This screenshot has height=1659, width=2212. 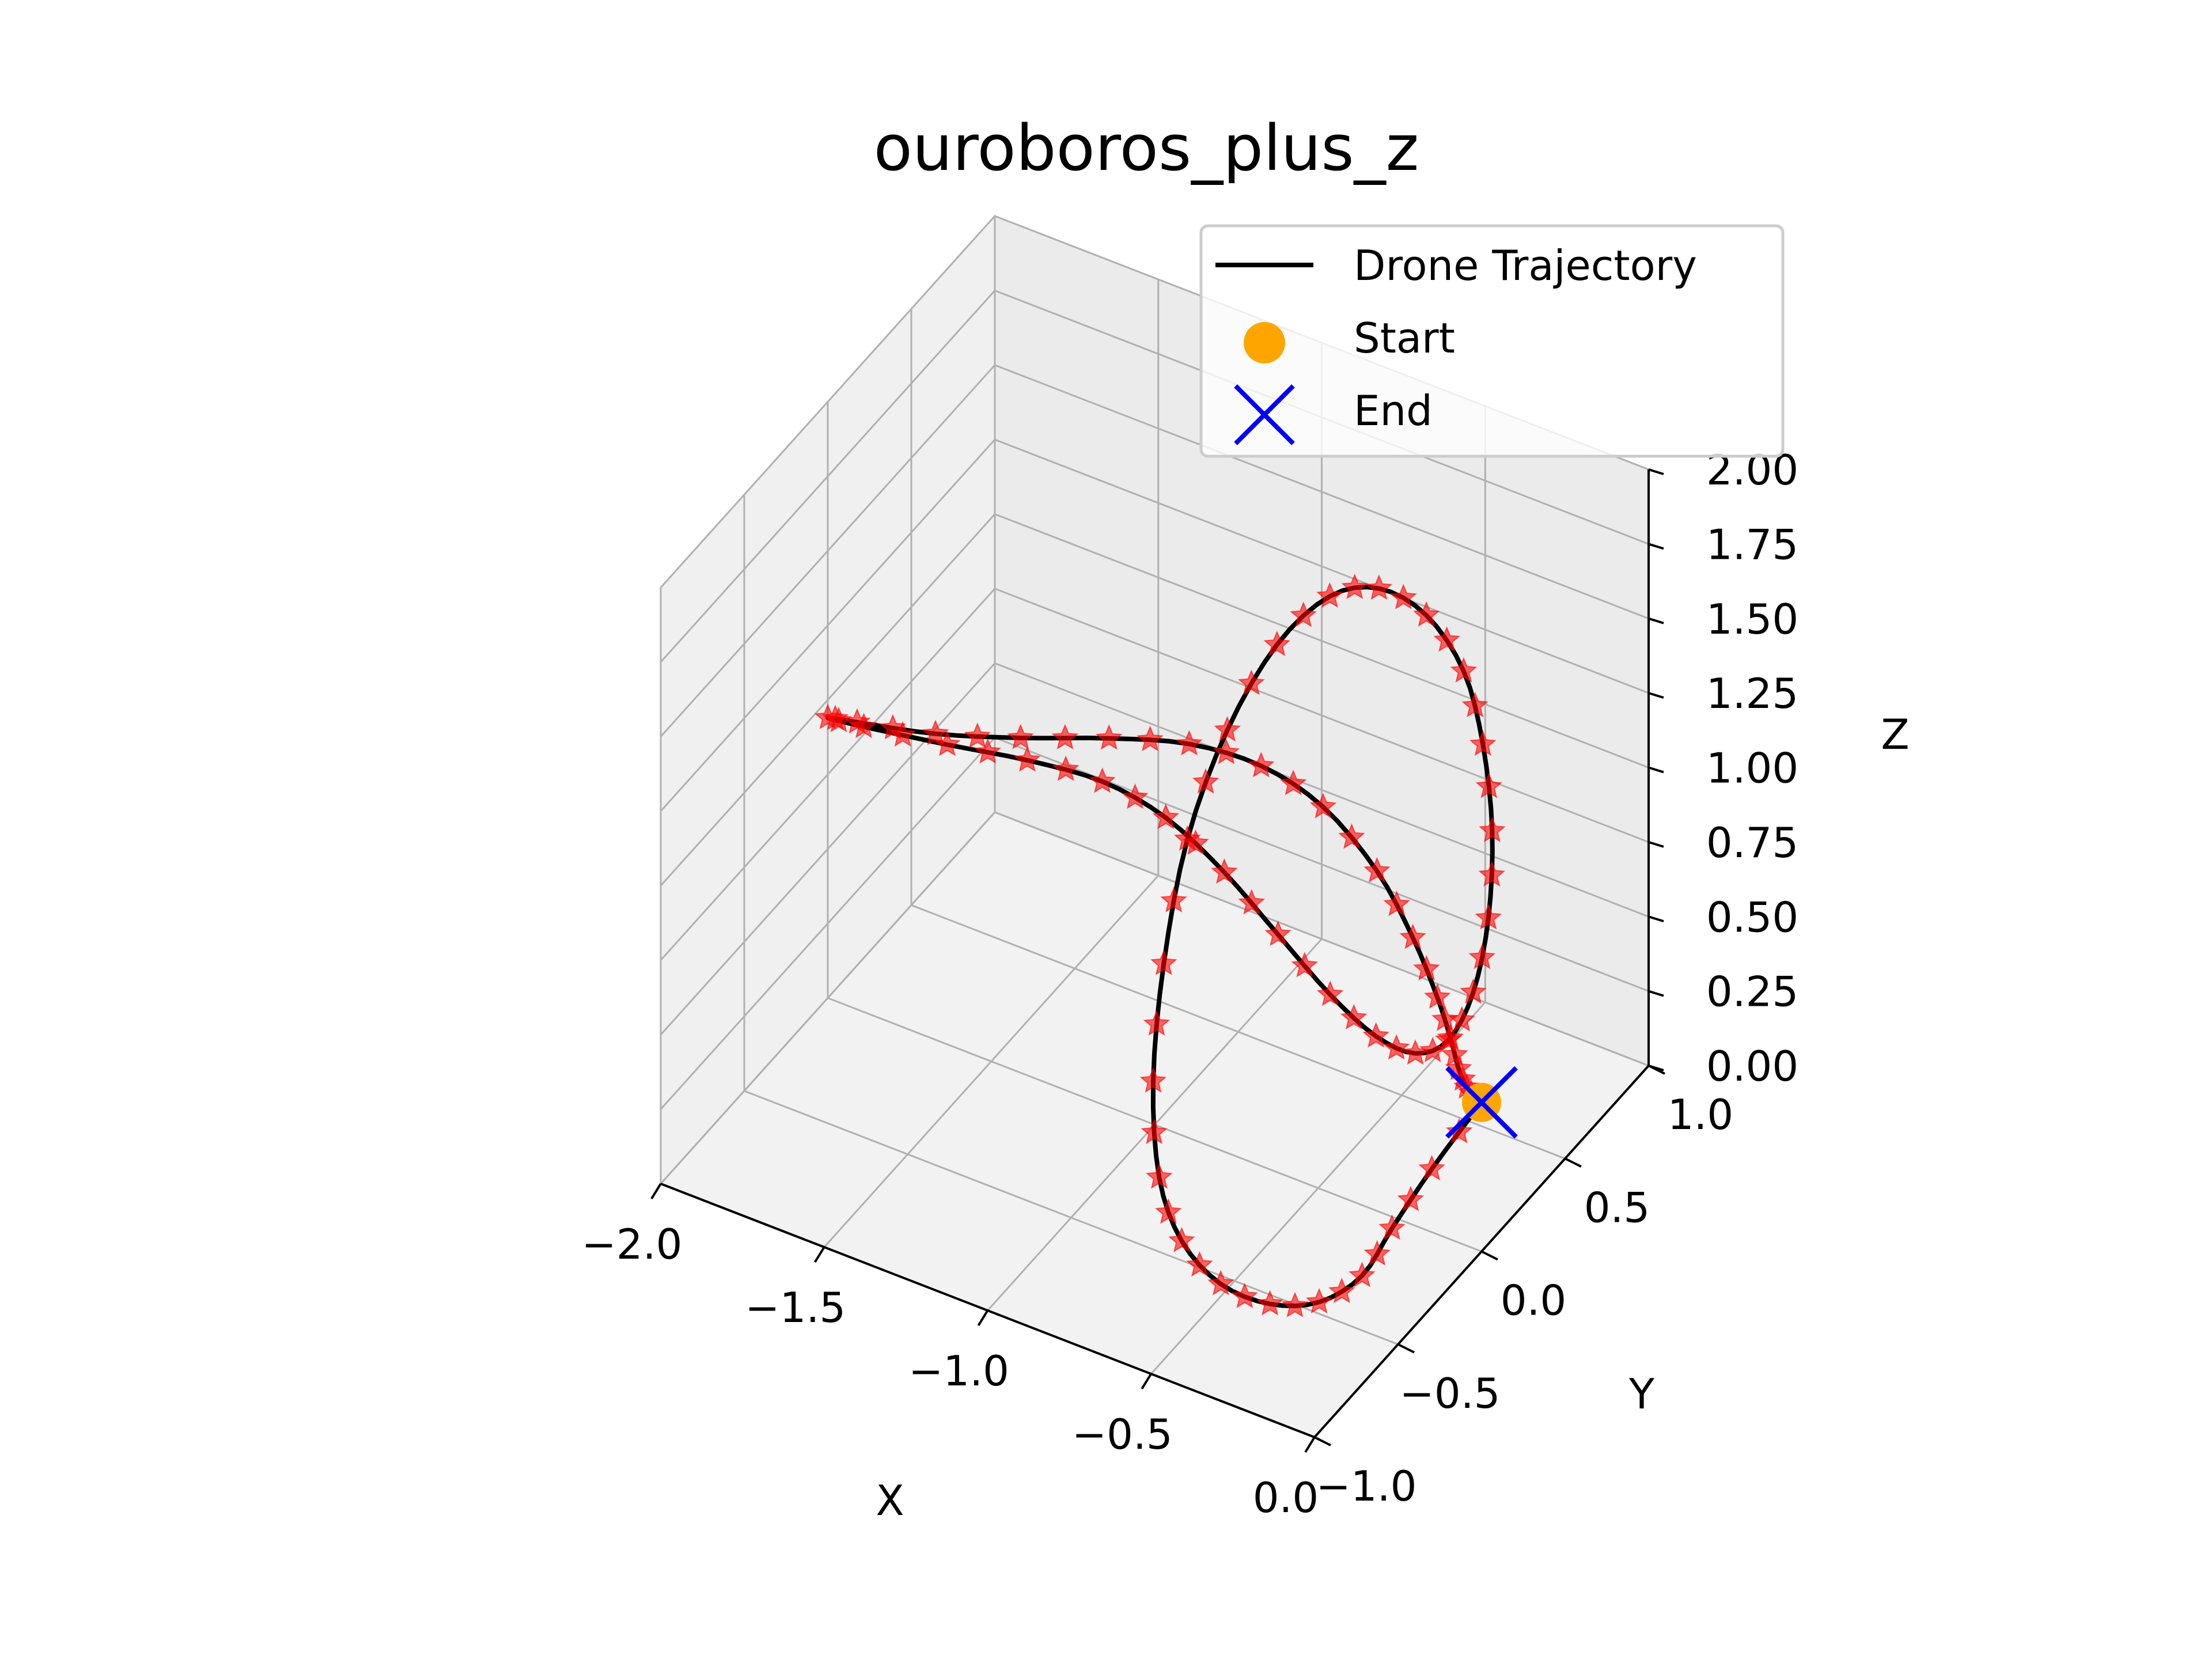 What do you see at coordinates (1752, 917) in the screenshot?
I see `z-tick-label: 0.50` at bounding box center [1752, 917].